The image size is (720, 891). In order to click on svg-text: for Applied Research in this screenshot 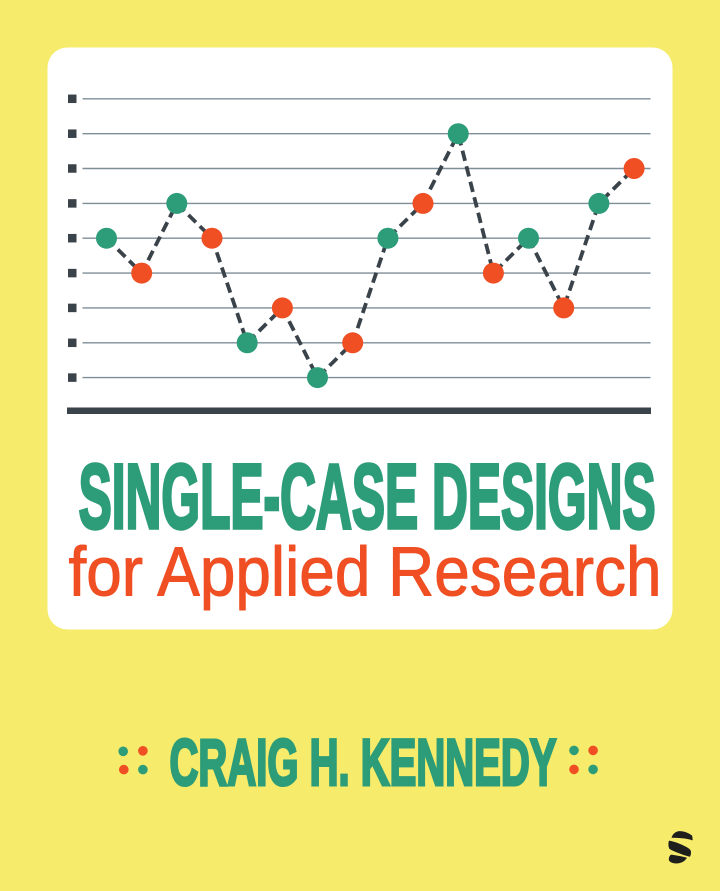, I will do `click(365, 572)`.